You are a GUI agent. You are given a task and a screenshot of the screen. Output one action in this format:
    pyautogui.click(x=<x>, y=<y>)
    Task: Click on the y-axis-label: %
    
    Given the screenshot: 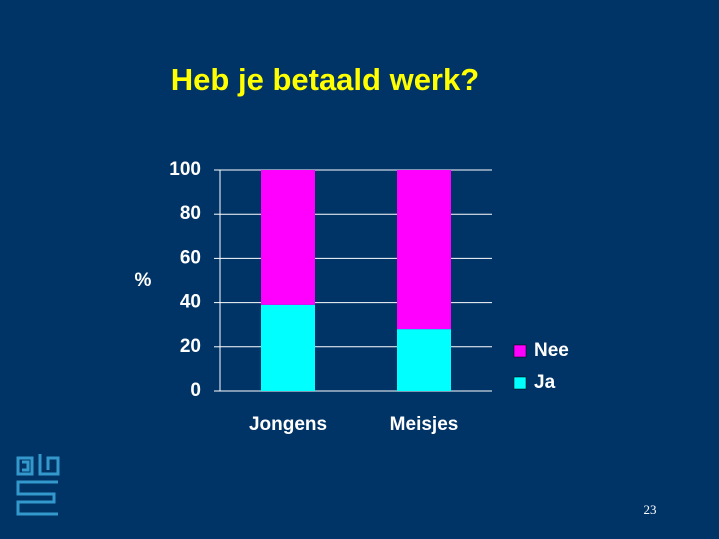 What is the action you would take?
    pyautogui.click(x=143, y=280)
    